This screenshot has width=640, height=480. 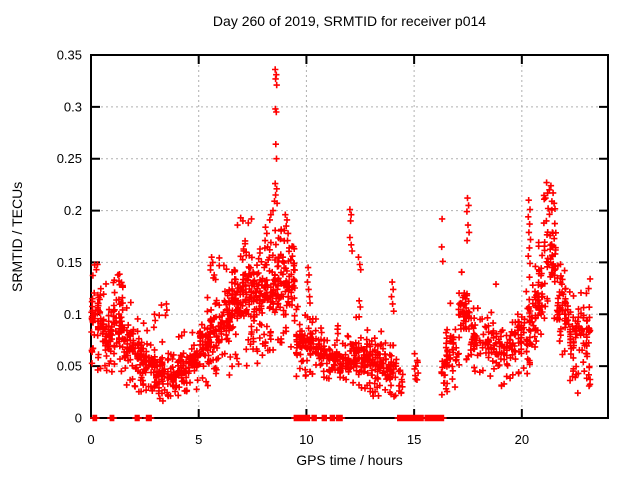 I want to click on x-axis-label: GPS time / hours, so click(x=349, y=460).